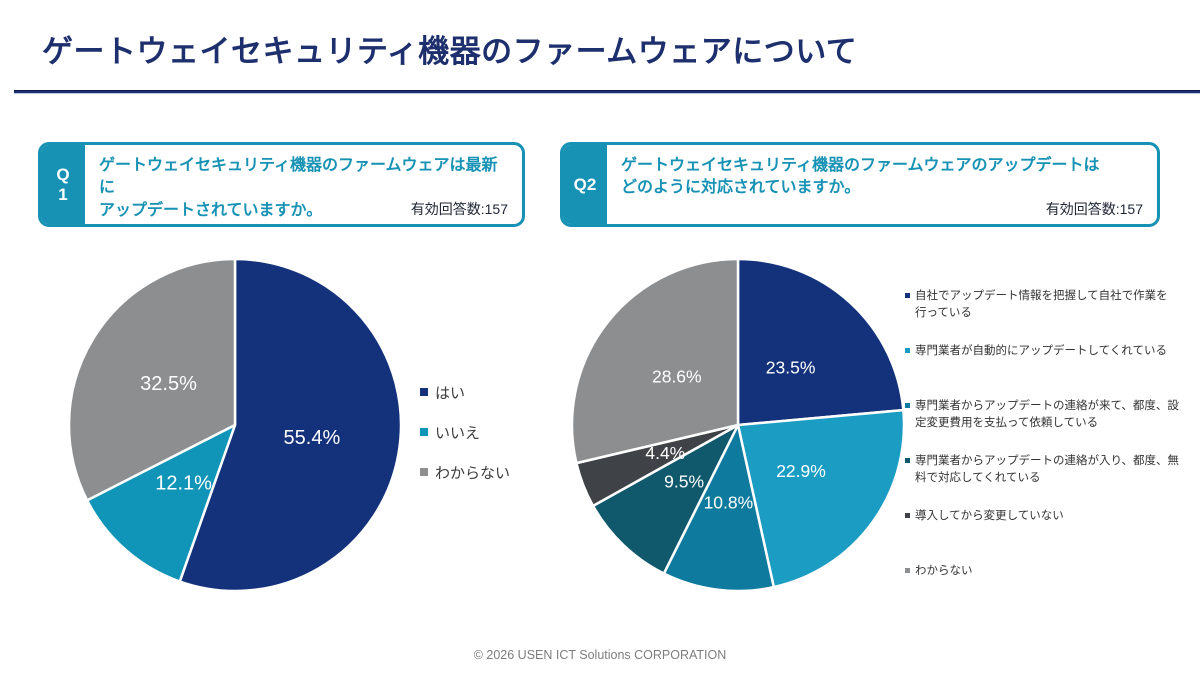 This screenshot has height=675, width=1200. I want to click on legend-item: 専門業者が自動的にアップデートしてくれている, so click(1052, 370).